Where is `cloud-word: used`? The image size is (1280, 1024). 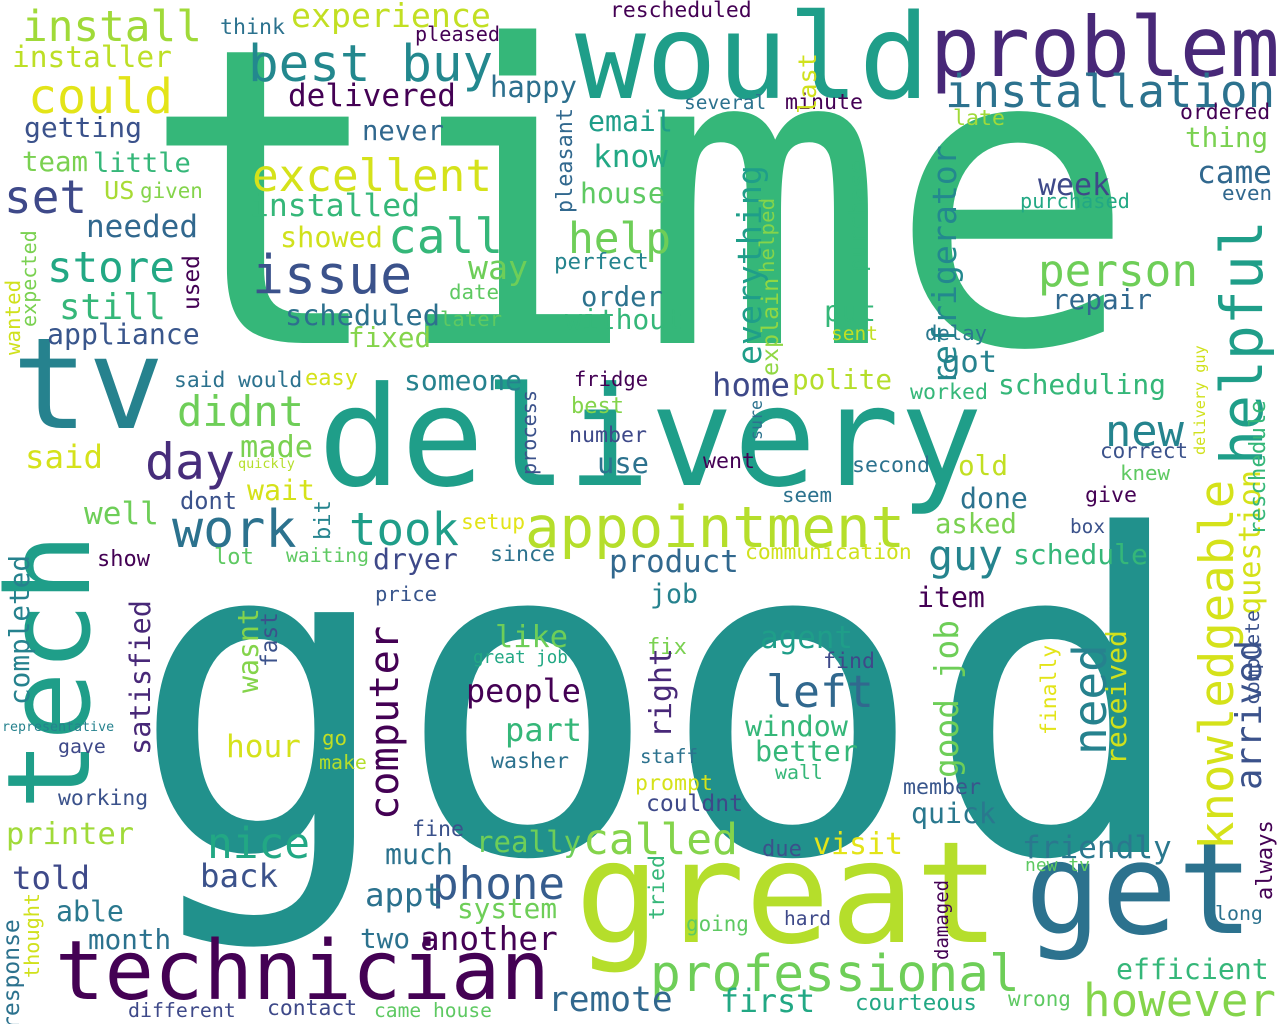
cloud-word: used is located at coordinates (191, 282).